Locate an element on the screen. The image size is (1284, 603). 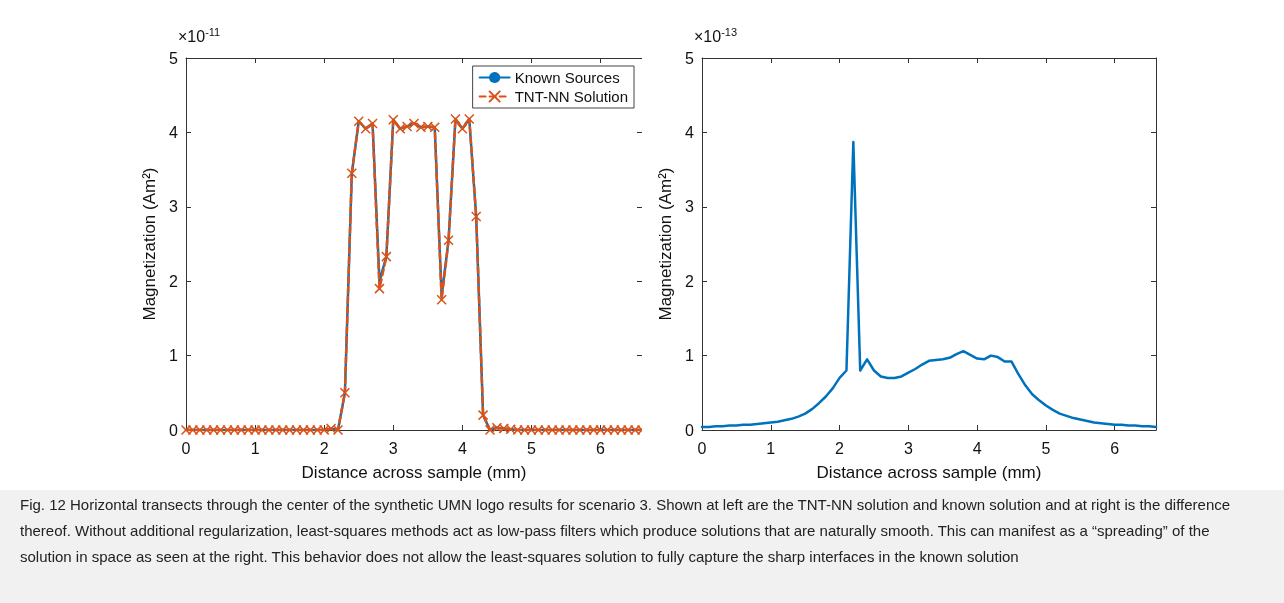
caption: Fig. 12 Horizontal transects through the center of the synthetic UMN logo results for scenario 3. Shown at left are the TNT-NN solution and known solution and at right is the difference thereof. Without additional regularization, least-squares methods act as low-pass filters which produce solutions that are naturally smooth. This can manifest as a “spreading” of the solution in space as seen at the right. This behavior does not allow the least-squares solution to fully capture the sharp interfaces in the known solution is located at coordinates (626, 531).